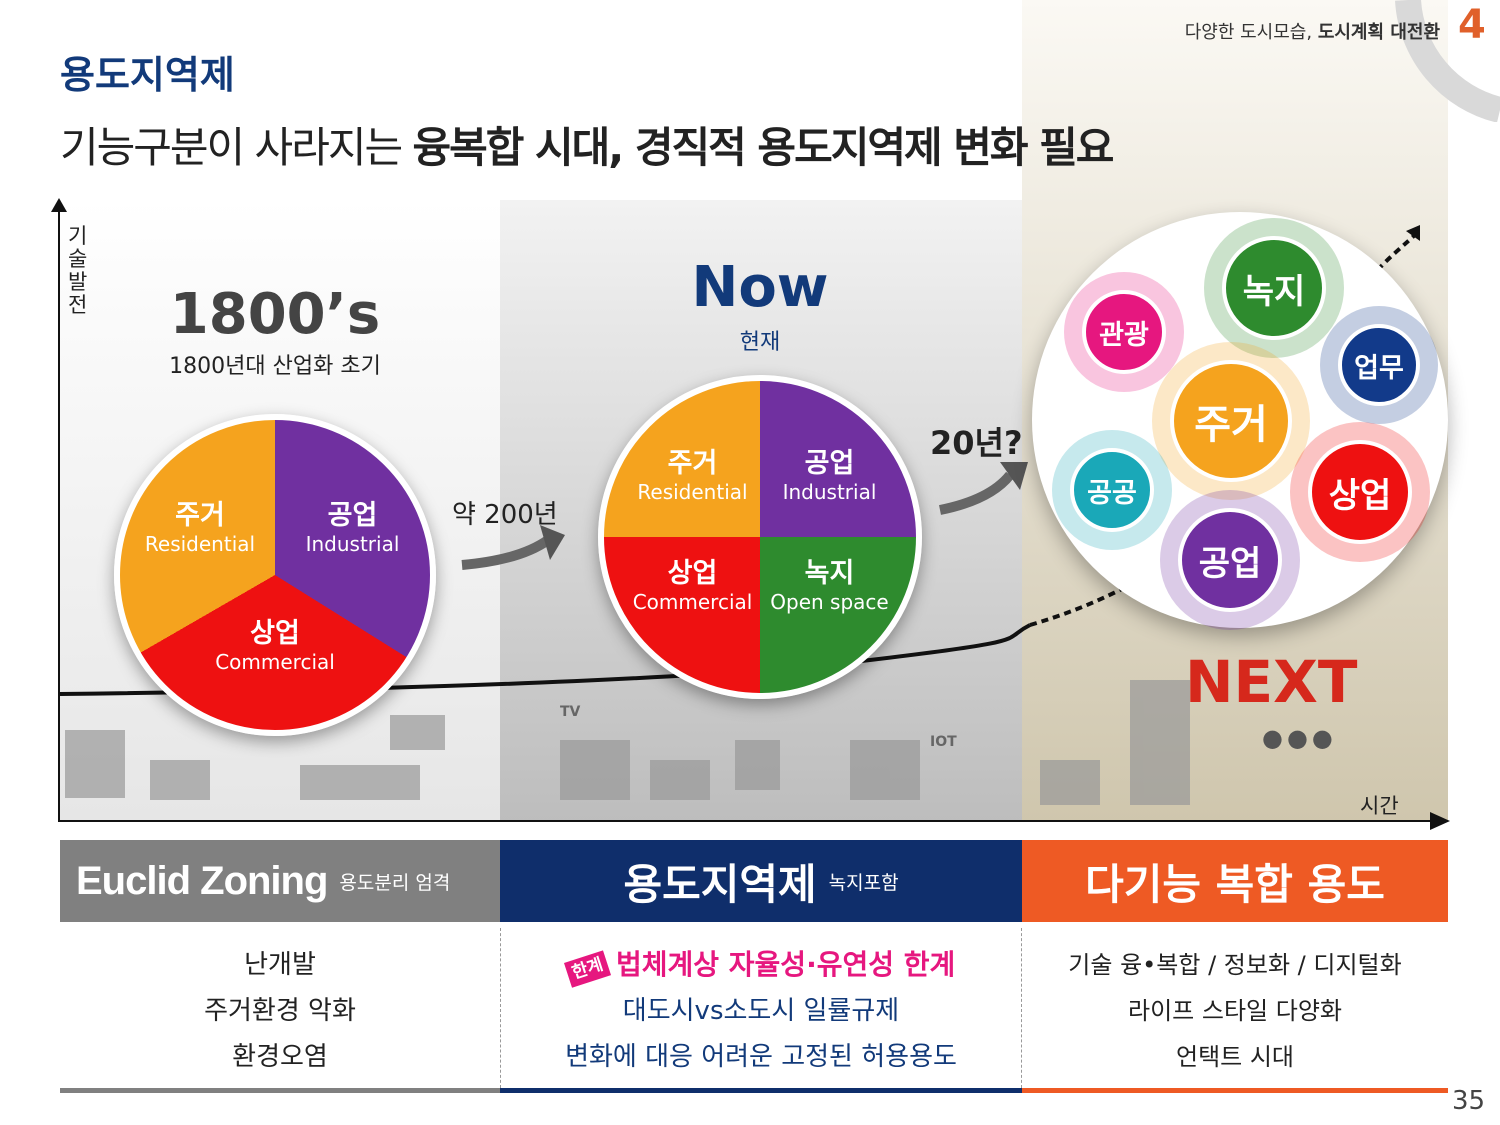 This screenshot has height=1125, width=1500. What do you see at coordinates (943, 742) in the screenshot?
I see `iot-icon: IOT` at bounding box center [943, 742].